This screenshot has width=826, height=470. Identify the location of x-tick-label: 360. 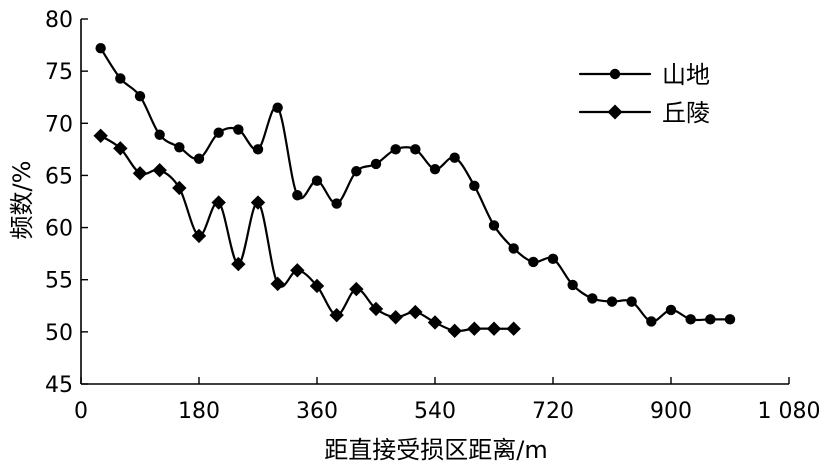
(317, 411).